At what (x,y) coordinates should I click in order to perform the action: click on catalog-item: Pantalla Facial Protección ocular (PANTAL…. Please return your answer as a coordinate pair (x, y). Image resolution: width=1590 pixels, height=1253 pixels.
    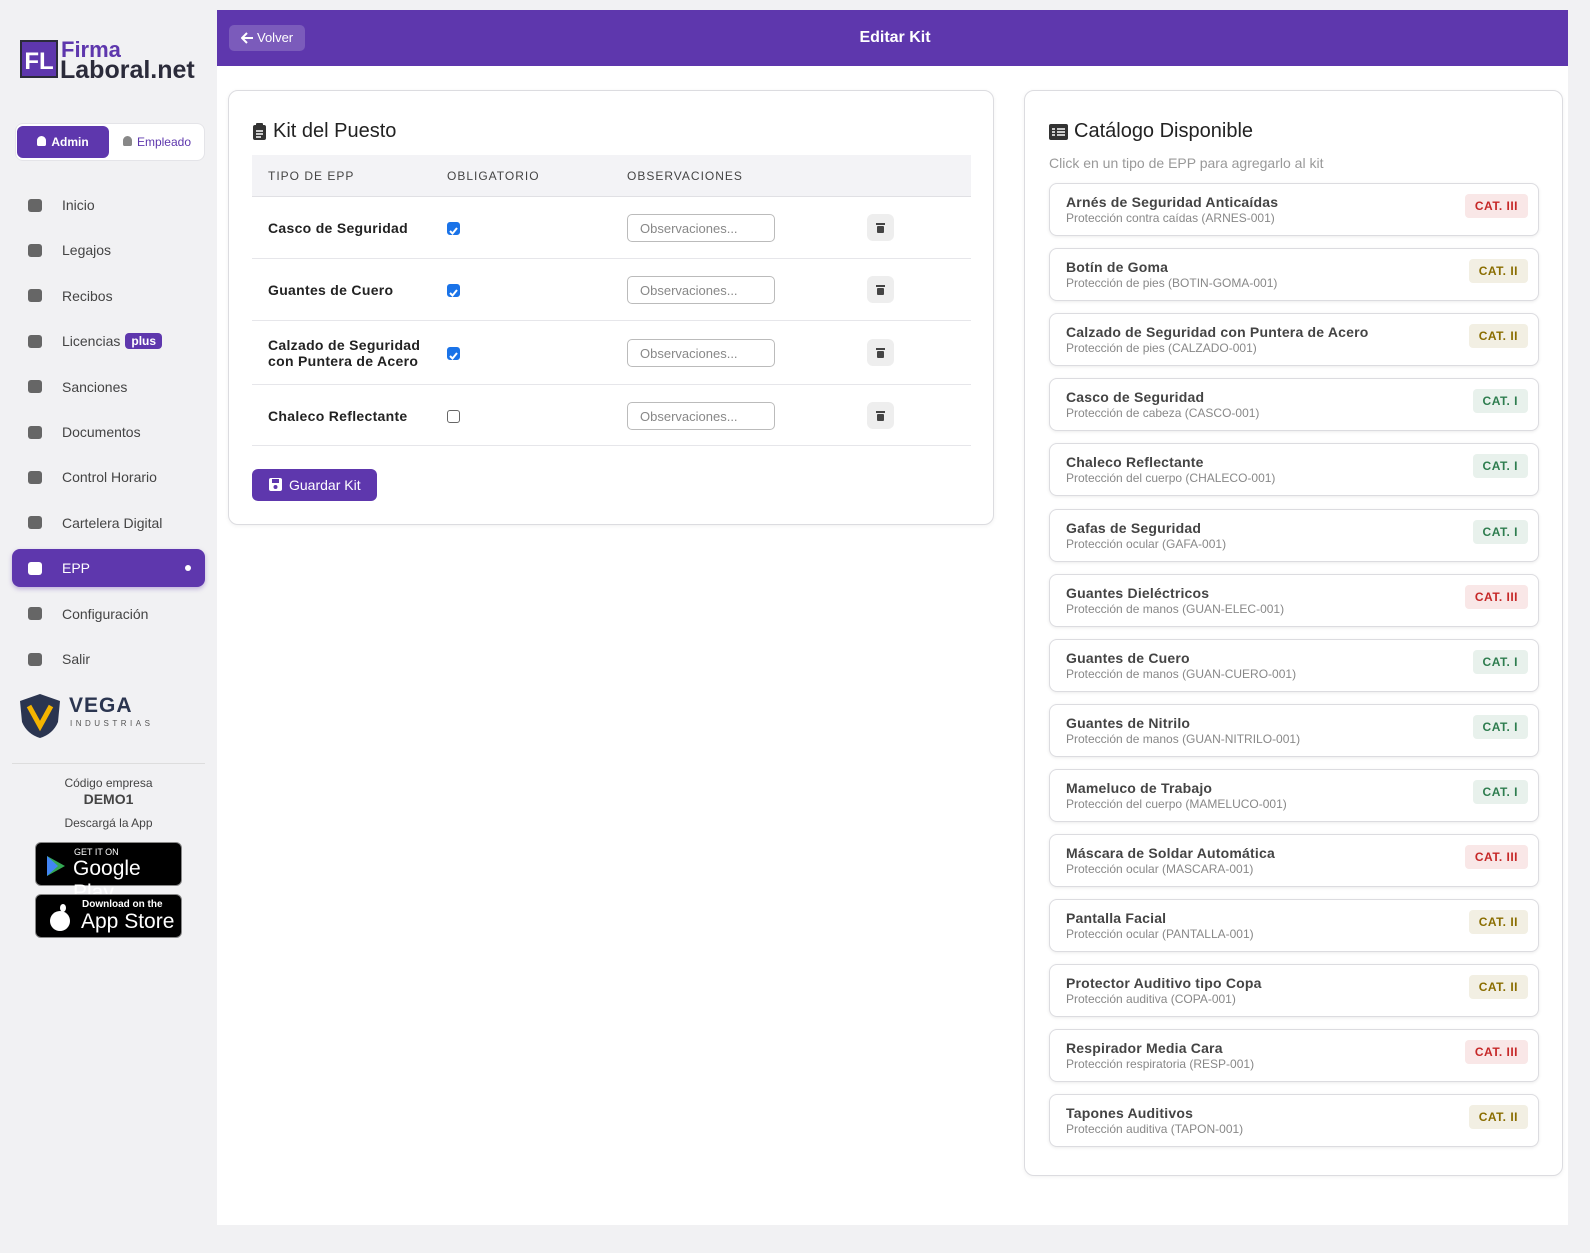
    Looking at the image, I should click on (1294, 926).